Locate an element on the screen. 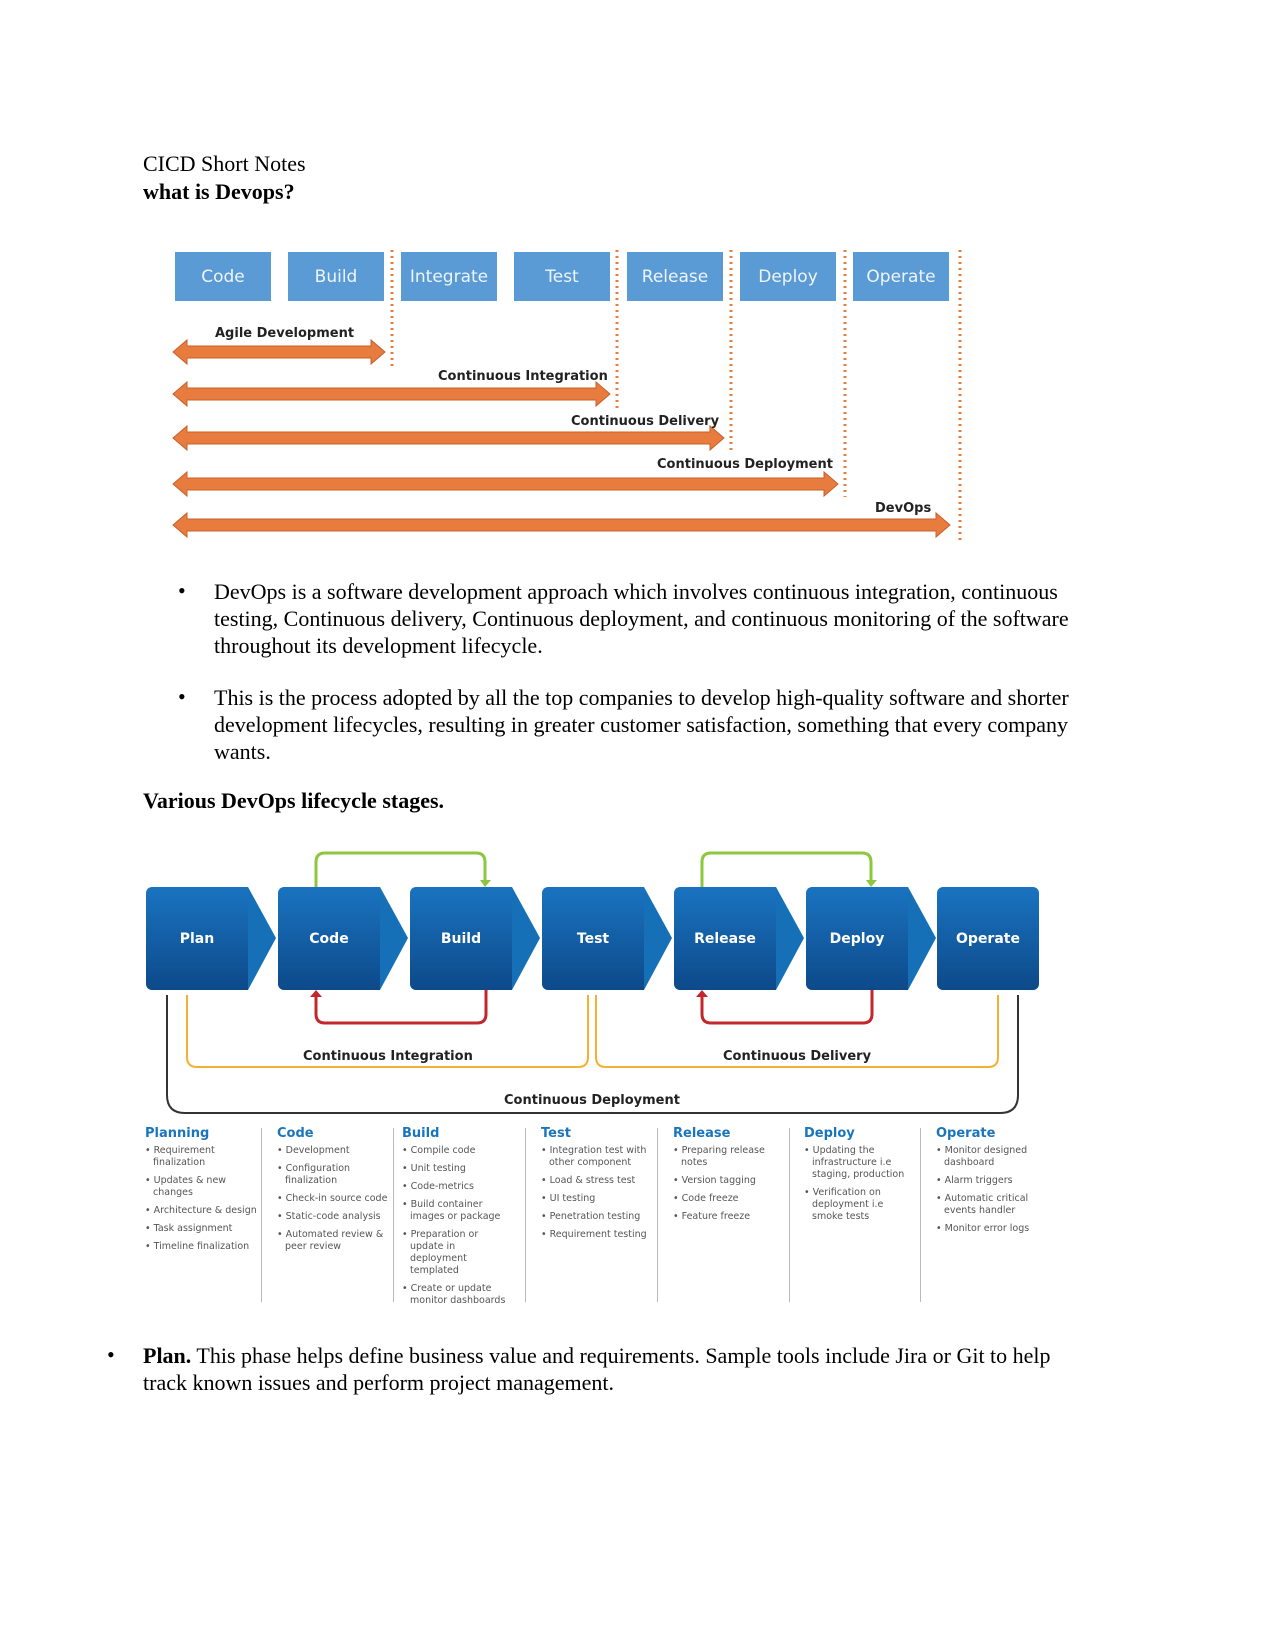 Image resolution: width=1275 pixels, height=1650 pixels. column-item: Automatic critical events handler is located at coordinates (992, 1205).